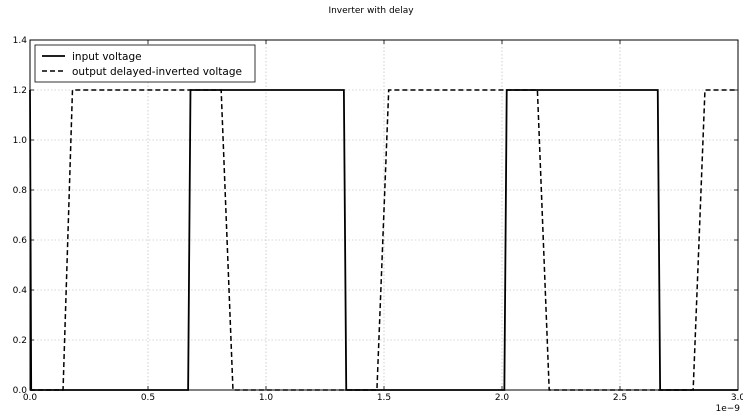  I want to click on legend-label: input voltage, so click(107, 57).